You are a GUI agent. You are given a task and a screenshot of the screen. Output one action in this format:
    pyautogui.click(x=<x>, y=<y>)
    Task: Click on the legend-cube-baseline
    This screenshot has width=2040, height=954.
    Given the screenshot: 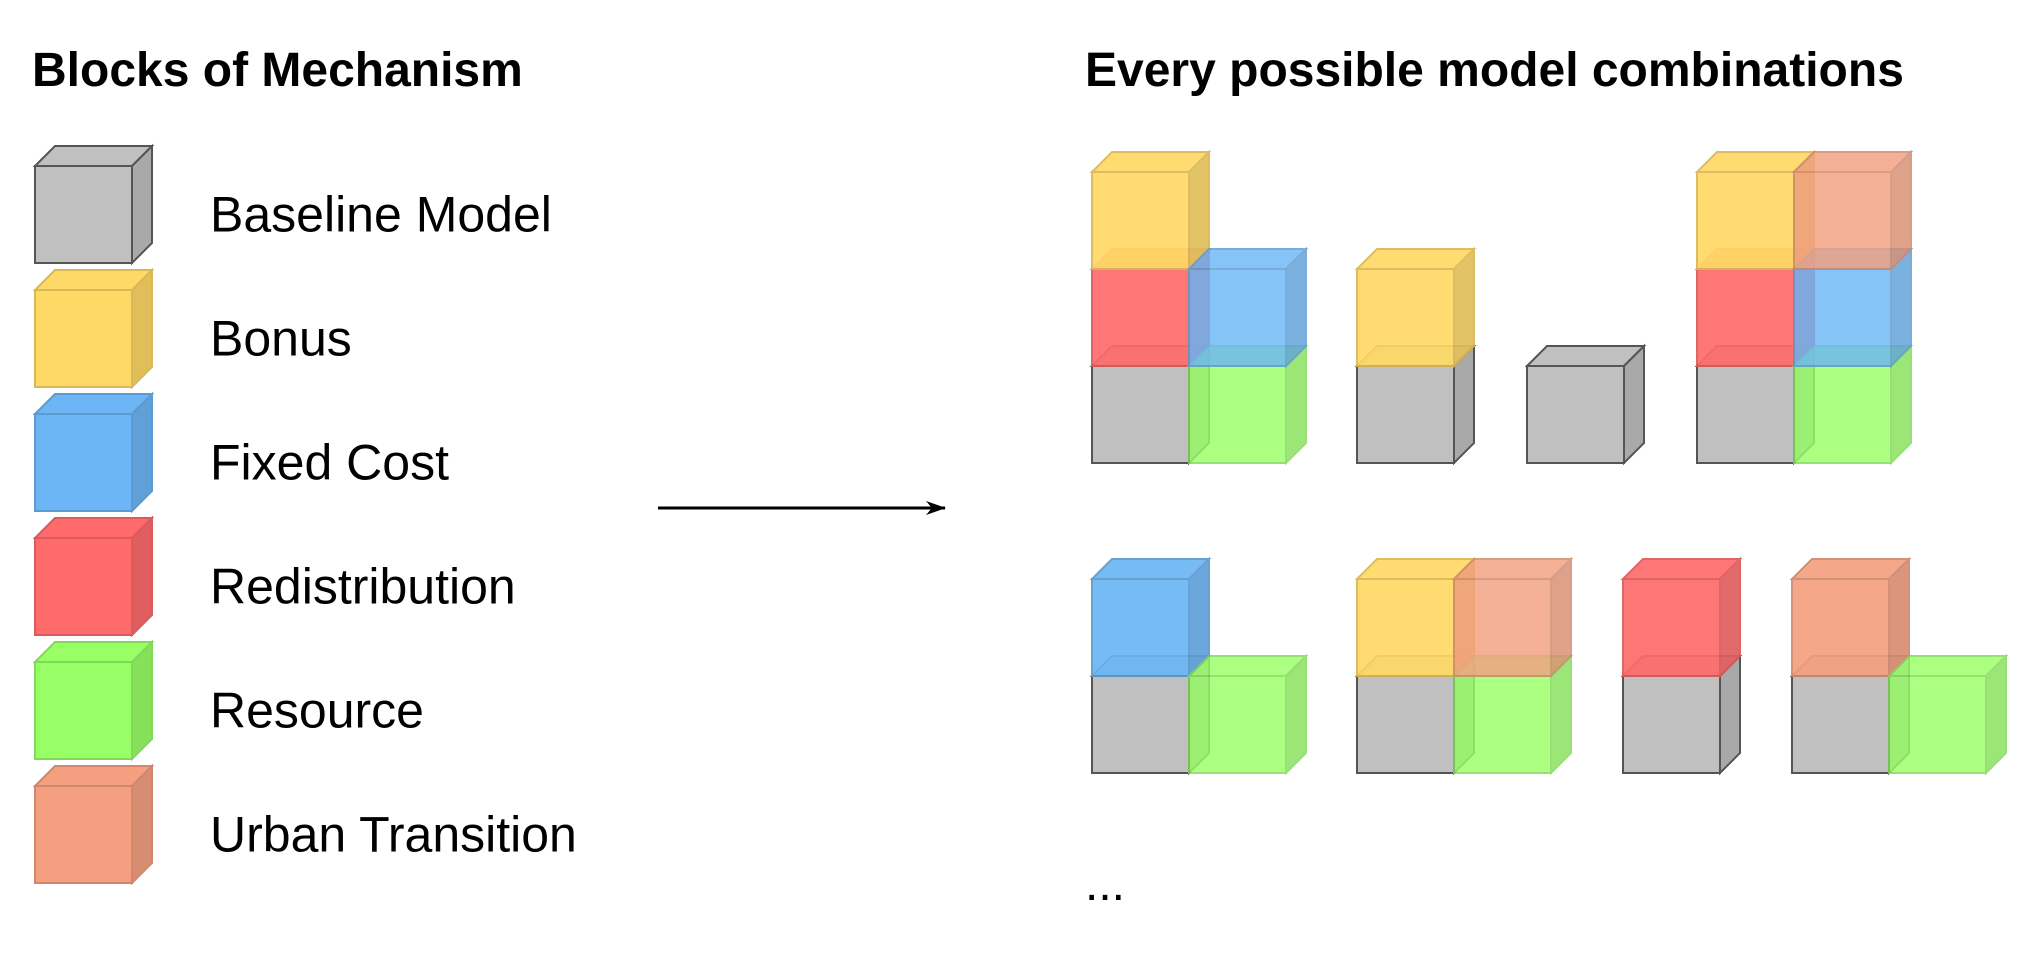 What is the action you would take?
    pyautogui.click(x=93, y=204)
    